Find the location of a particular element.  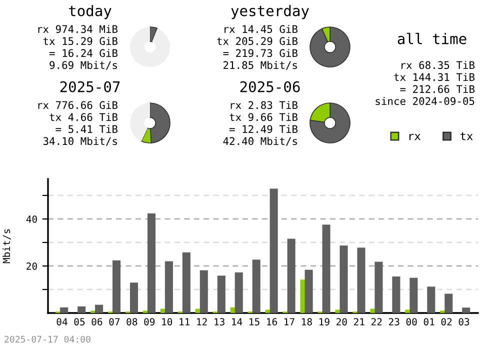

x-tick-label: 12 is located at coordinates (202, 322).